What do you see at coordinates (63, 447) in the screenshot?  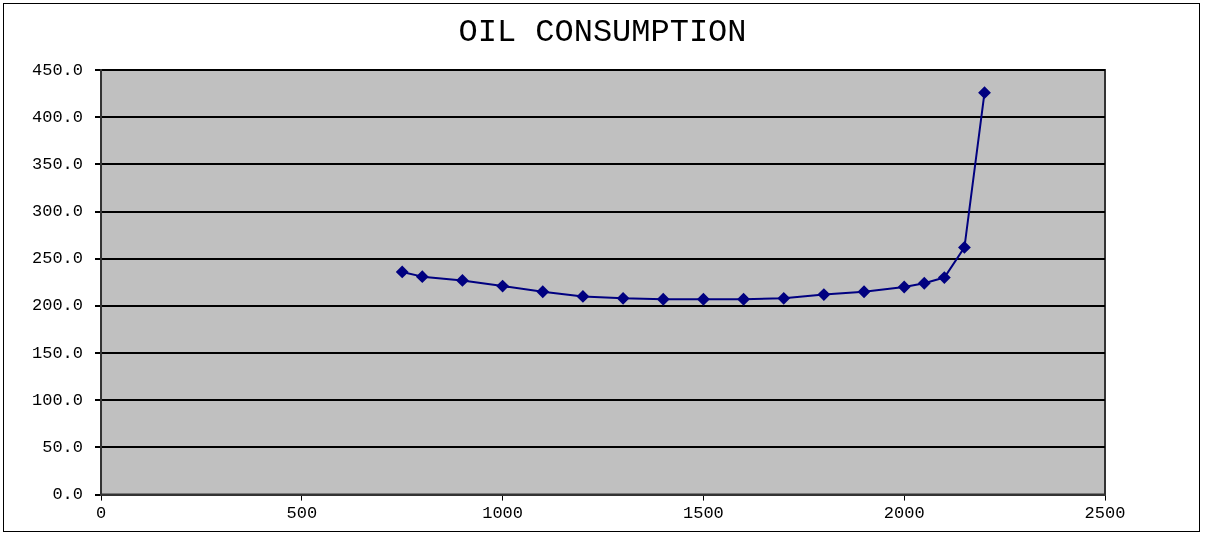 I see `y-tick-label: 50.0` at bounding box center [63, 447].